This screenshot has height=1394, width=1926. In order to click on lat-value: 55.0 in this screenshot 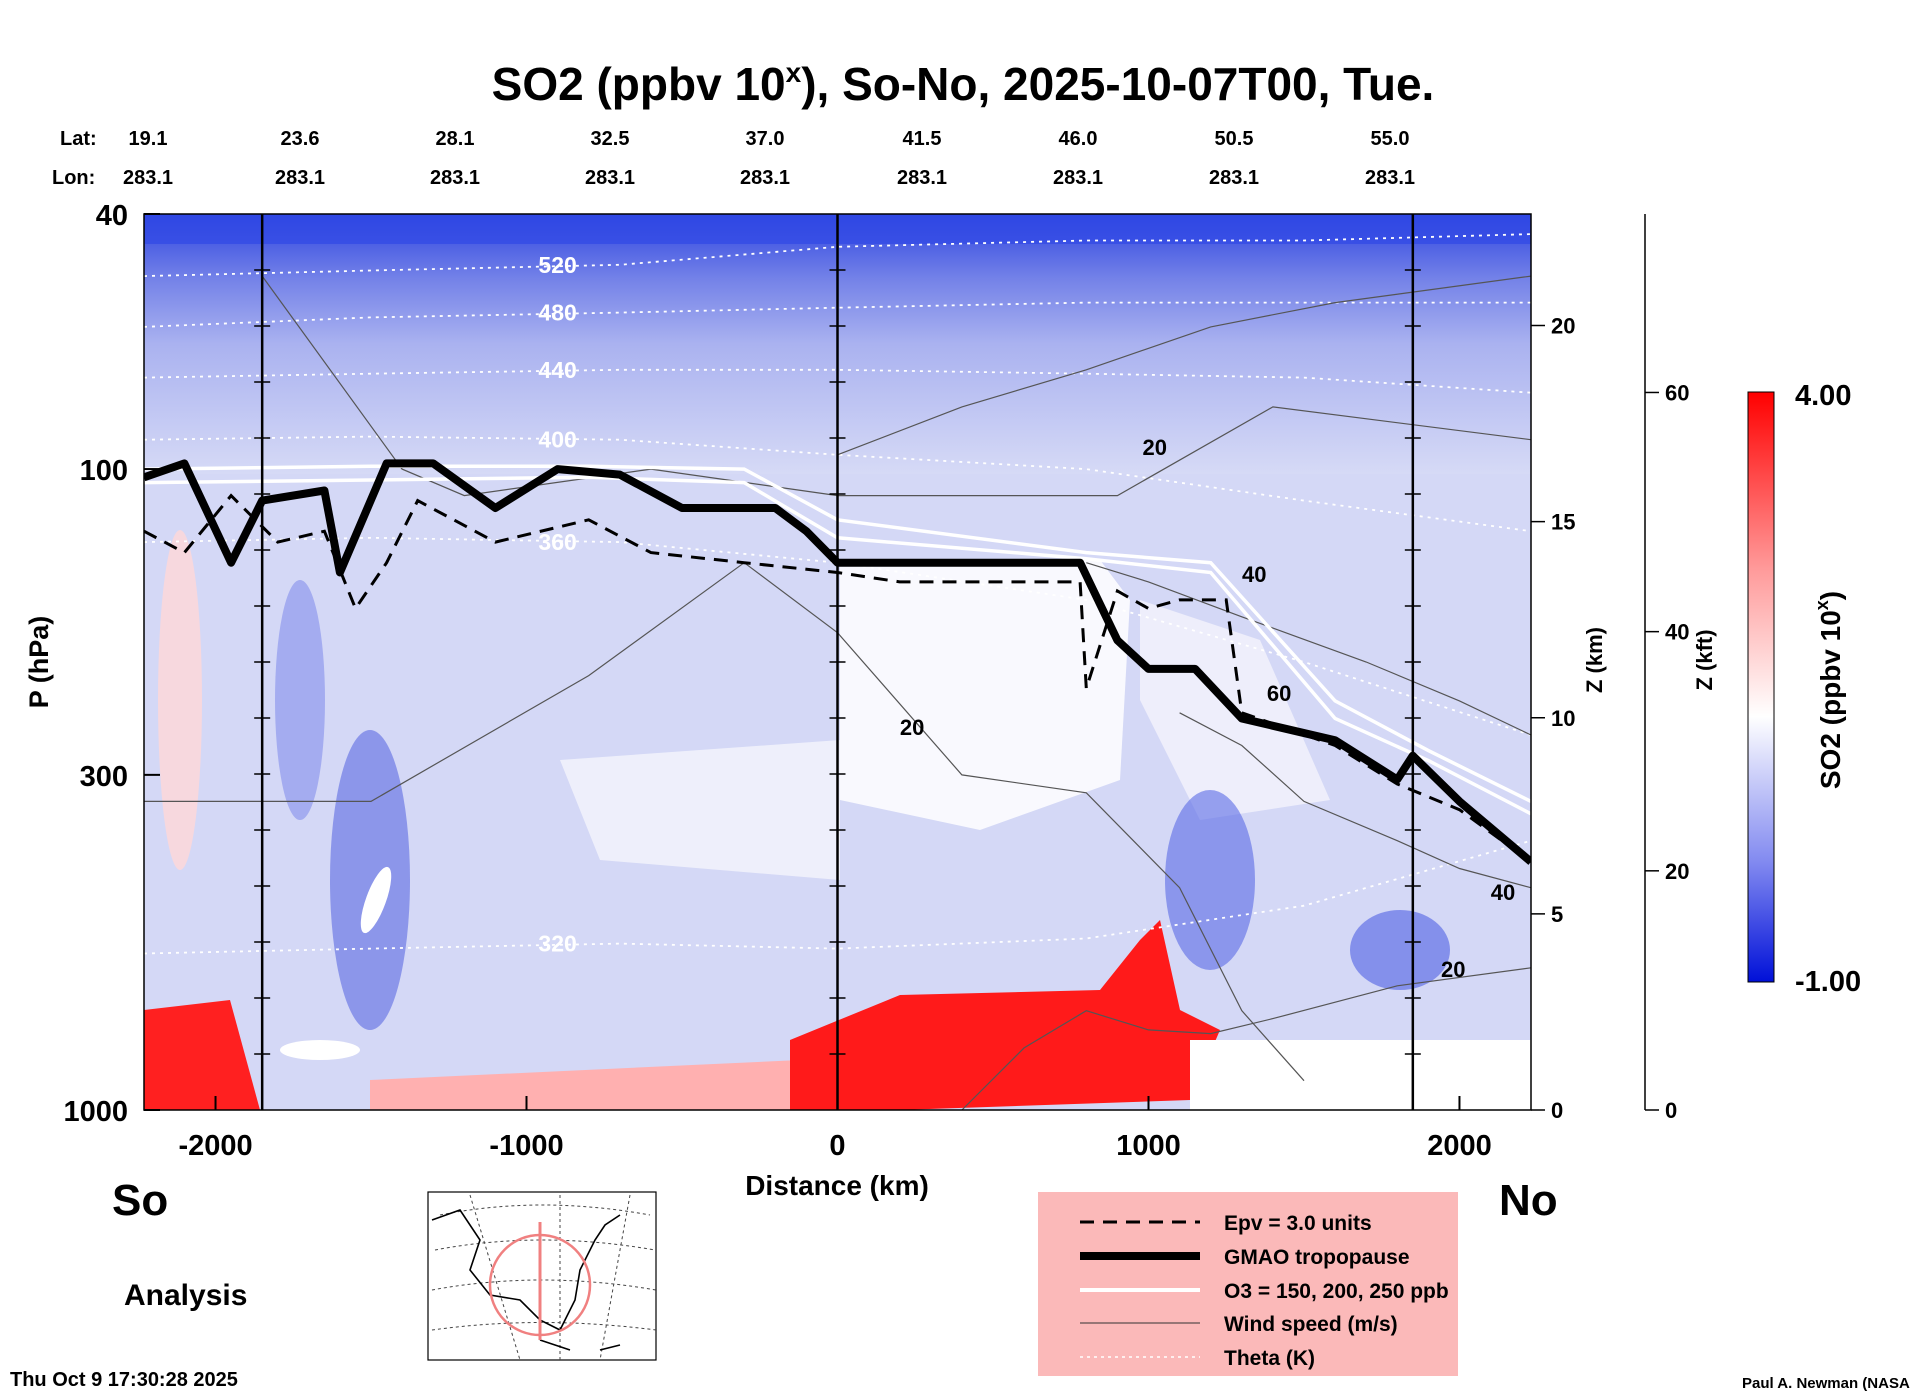, I will do `click(1390, 139)`.